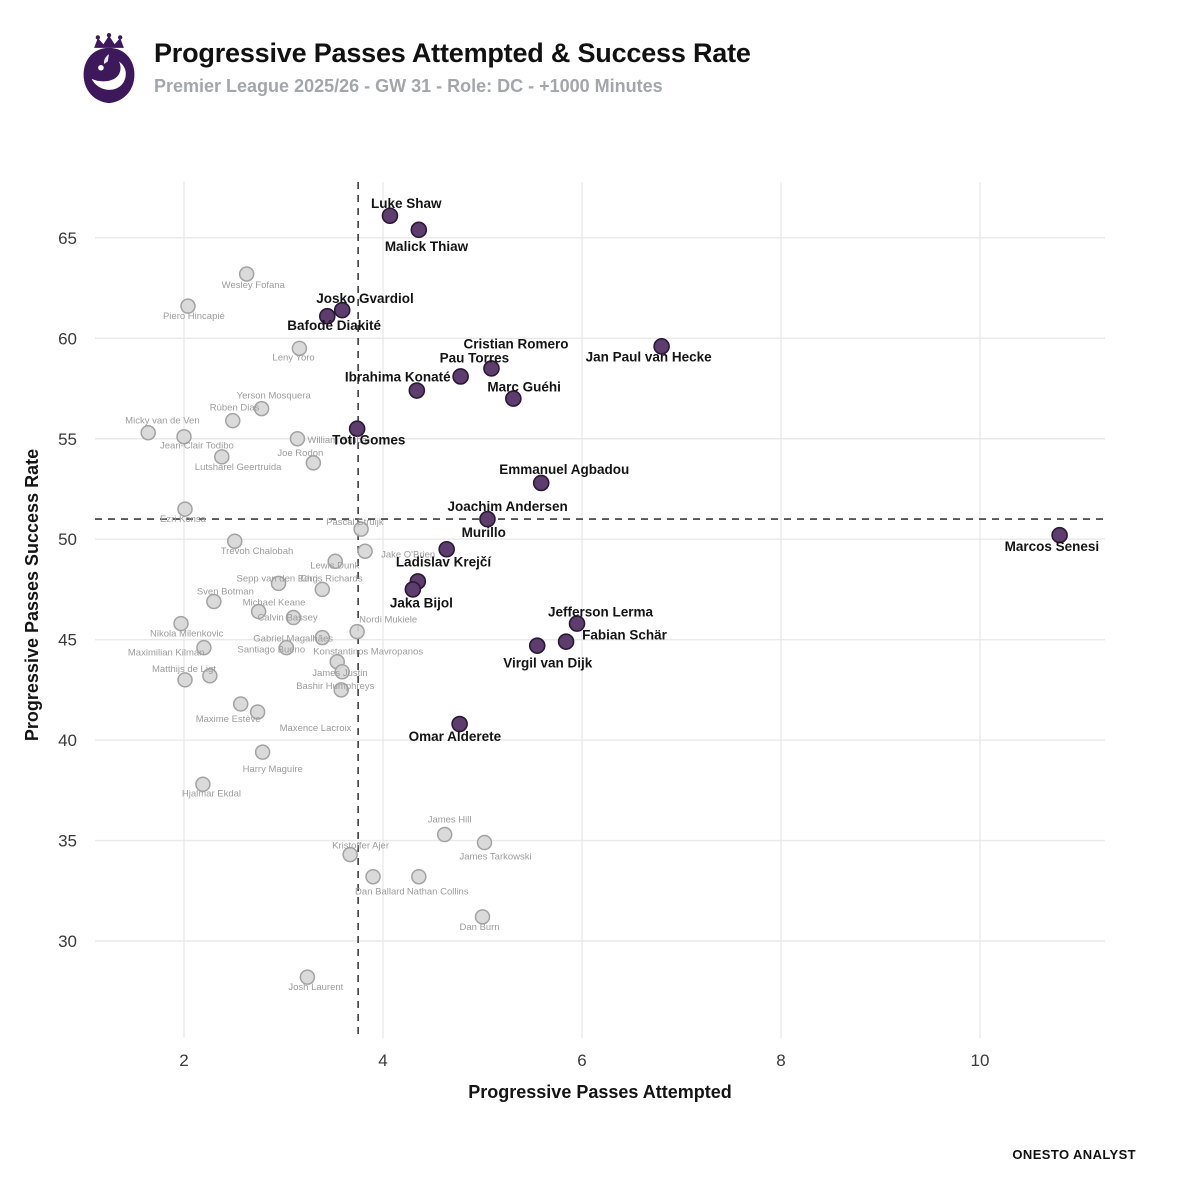 This screenshot has width=1200, height=1192. Describe the element at coordinates (450, 820) in the screenshot. I see `player-label-muted: James Hill` at that location.